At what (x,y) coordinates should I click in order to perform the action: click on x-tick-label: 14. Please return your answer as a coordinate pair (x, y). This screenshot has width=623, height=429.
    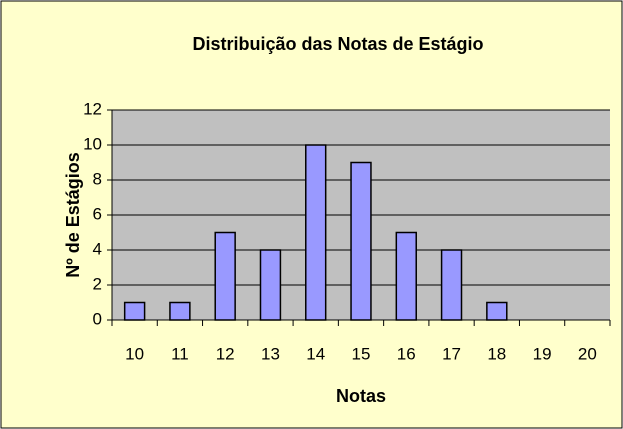
    Looking at the image, I should click on (315, 353).